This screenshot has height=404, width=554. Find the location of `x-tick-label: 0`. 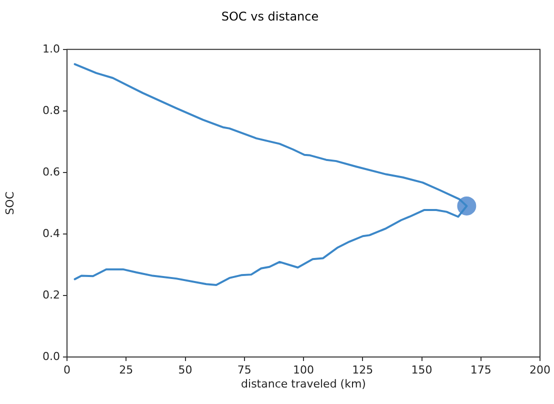

x-tick-label: 0 is located at coordinates (67, 369).